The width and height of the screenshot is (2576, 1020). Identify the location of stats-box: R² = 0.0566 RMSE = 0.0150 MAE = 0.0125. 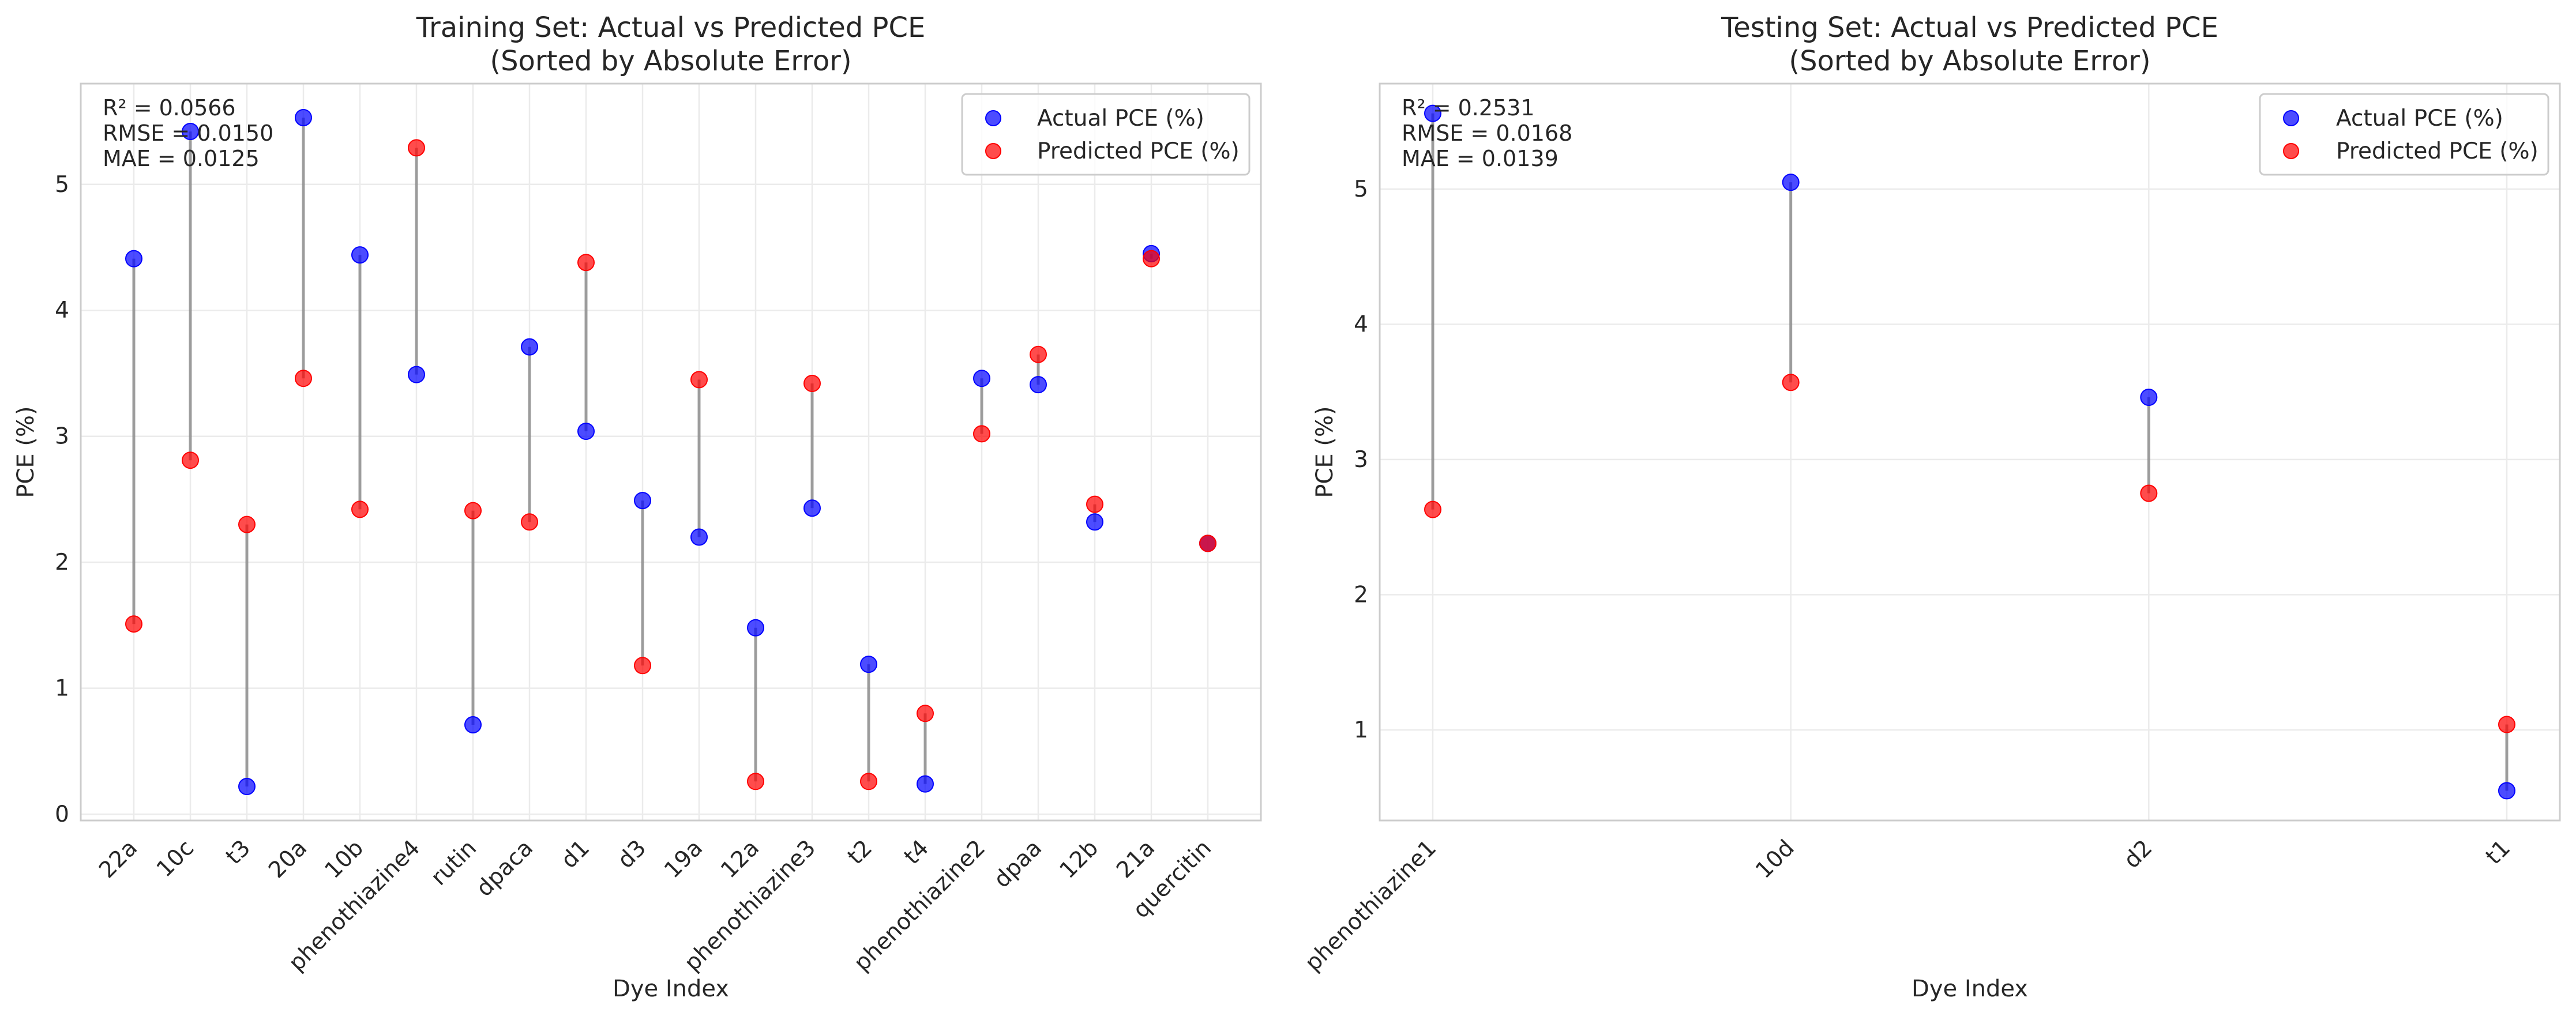
(188, 133).